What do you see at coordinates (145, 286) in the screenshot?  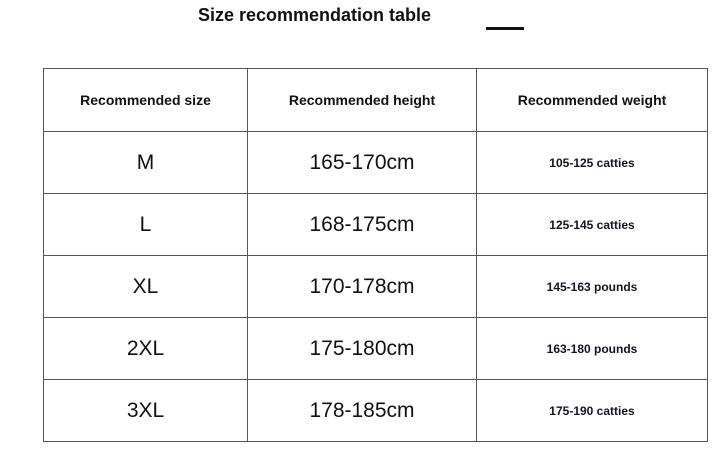 I see `cell-size: XL` at bounding box center [145, 286].